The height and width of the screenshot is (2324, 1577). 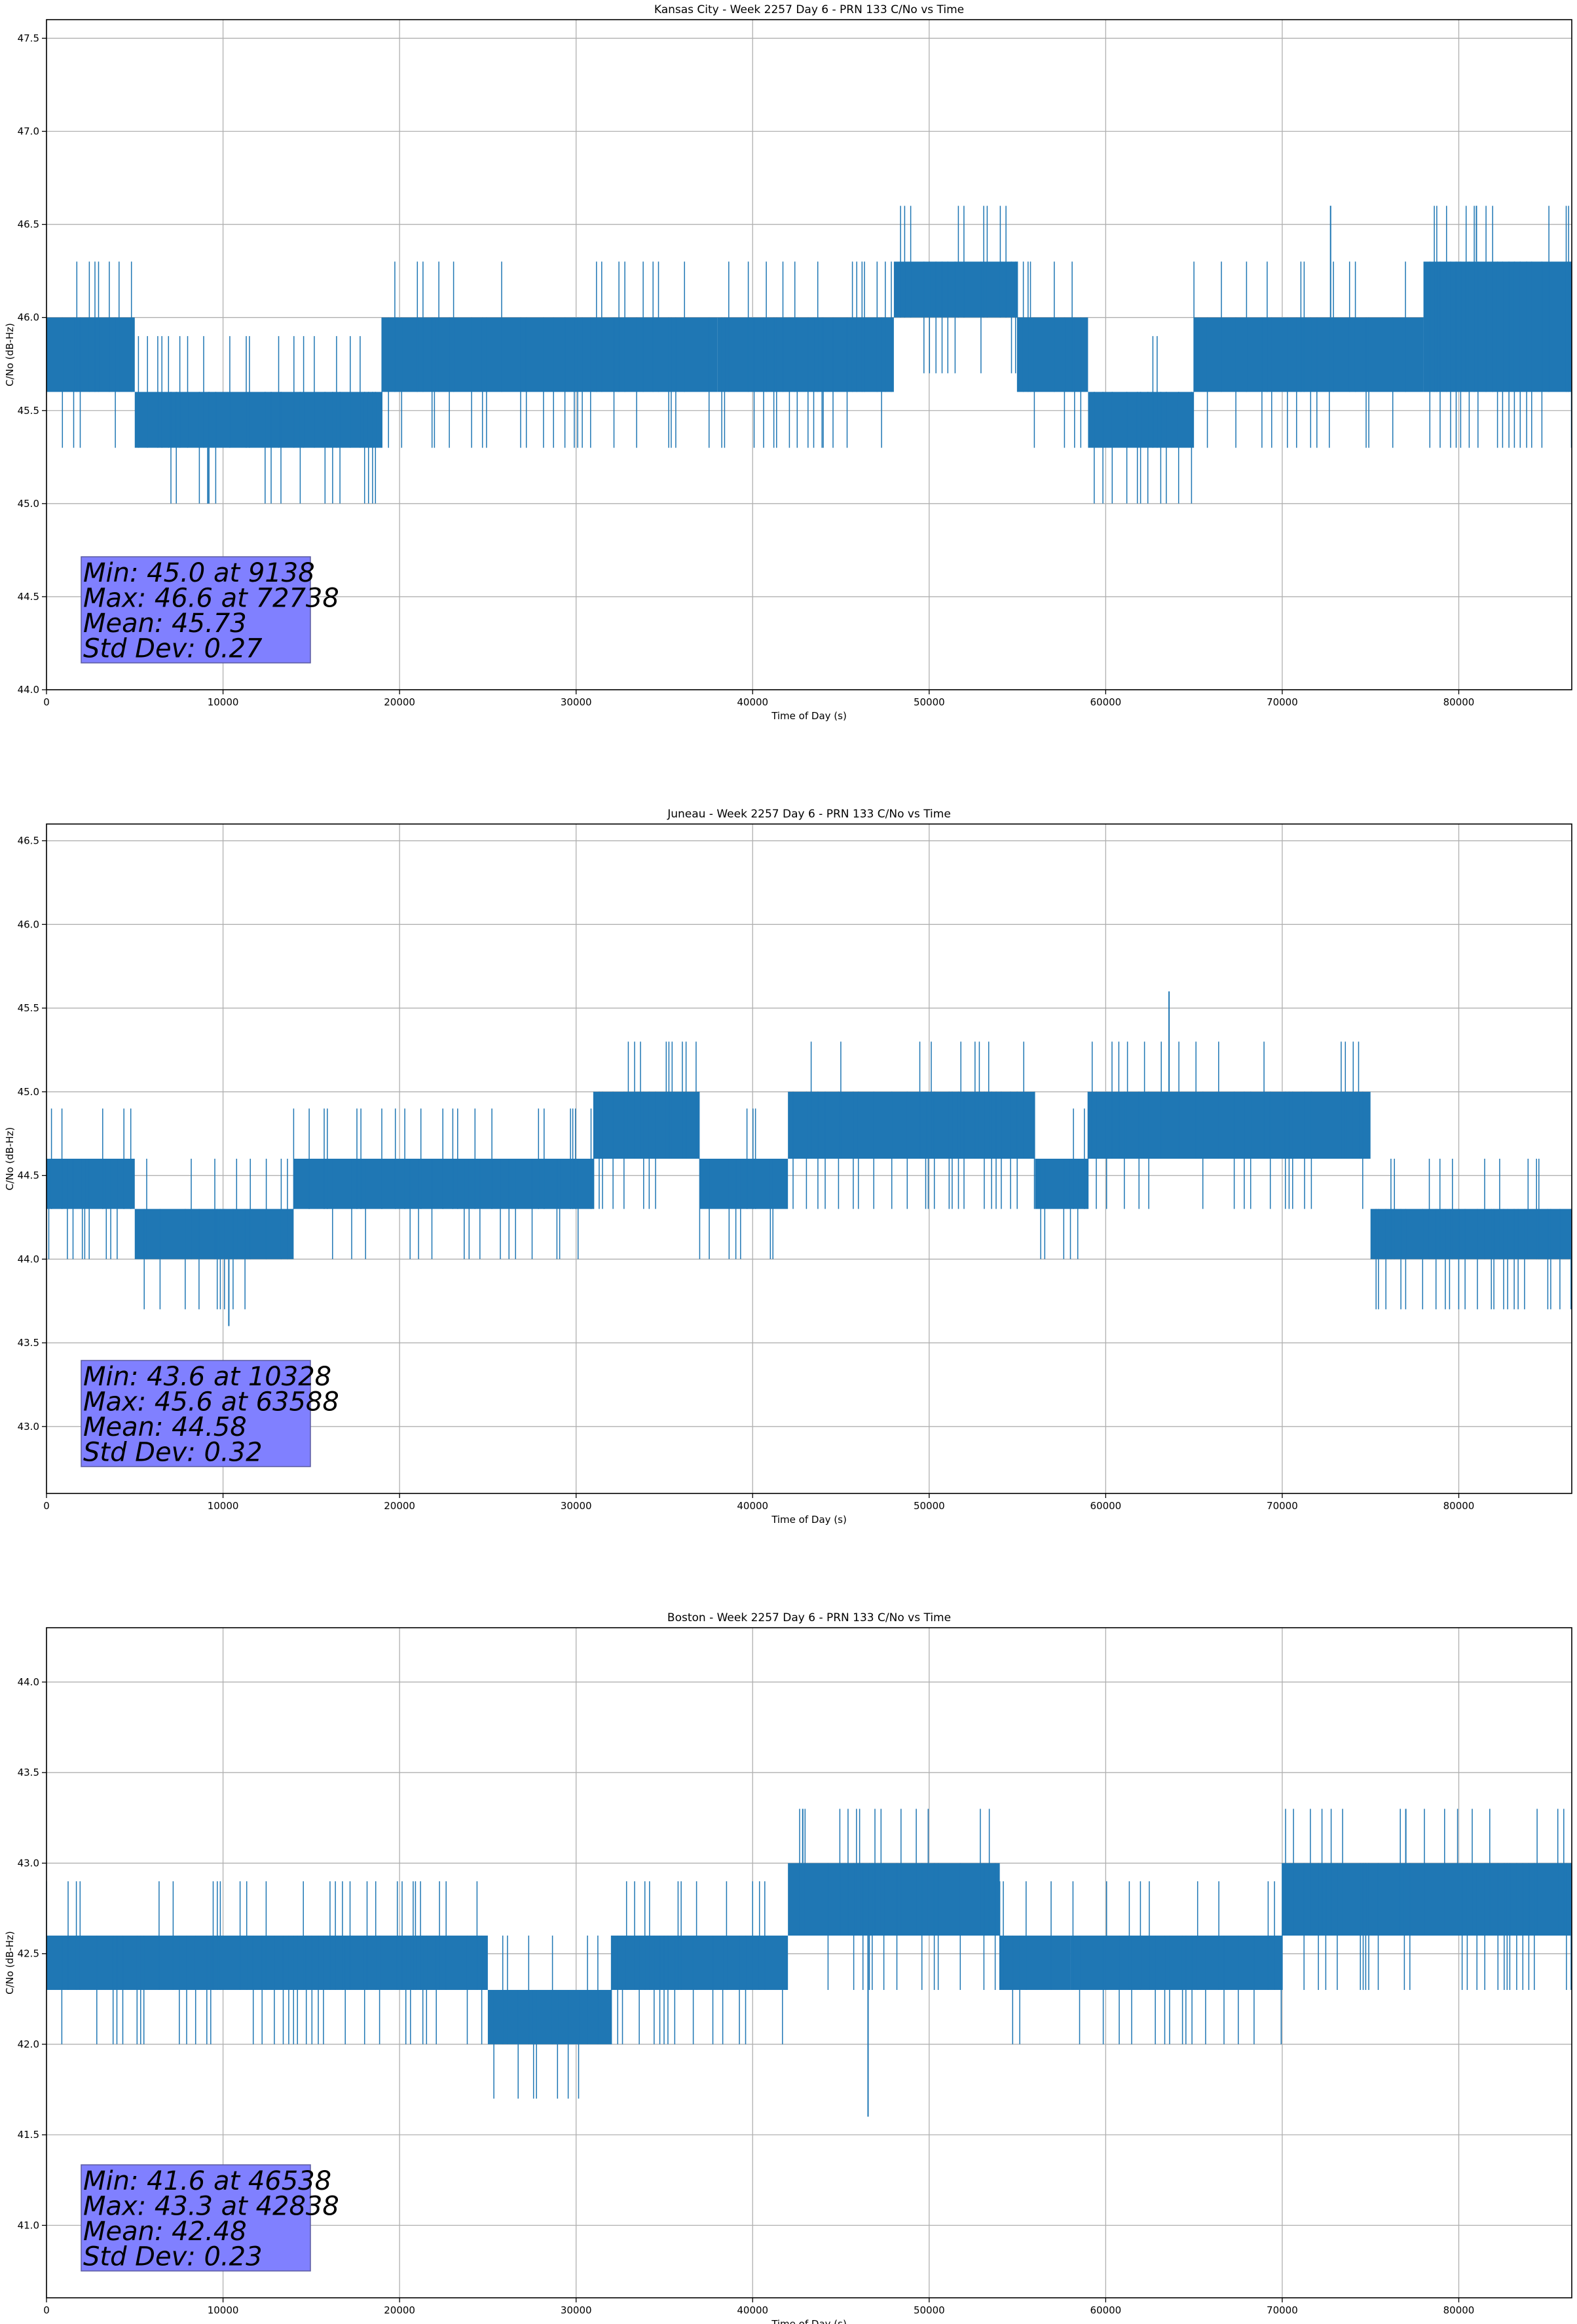 I want to click on y-tick-label: 42.0, so click(x=28, y=2044).